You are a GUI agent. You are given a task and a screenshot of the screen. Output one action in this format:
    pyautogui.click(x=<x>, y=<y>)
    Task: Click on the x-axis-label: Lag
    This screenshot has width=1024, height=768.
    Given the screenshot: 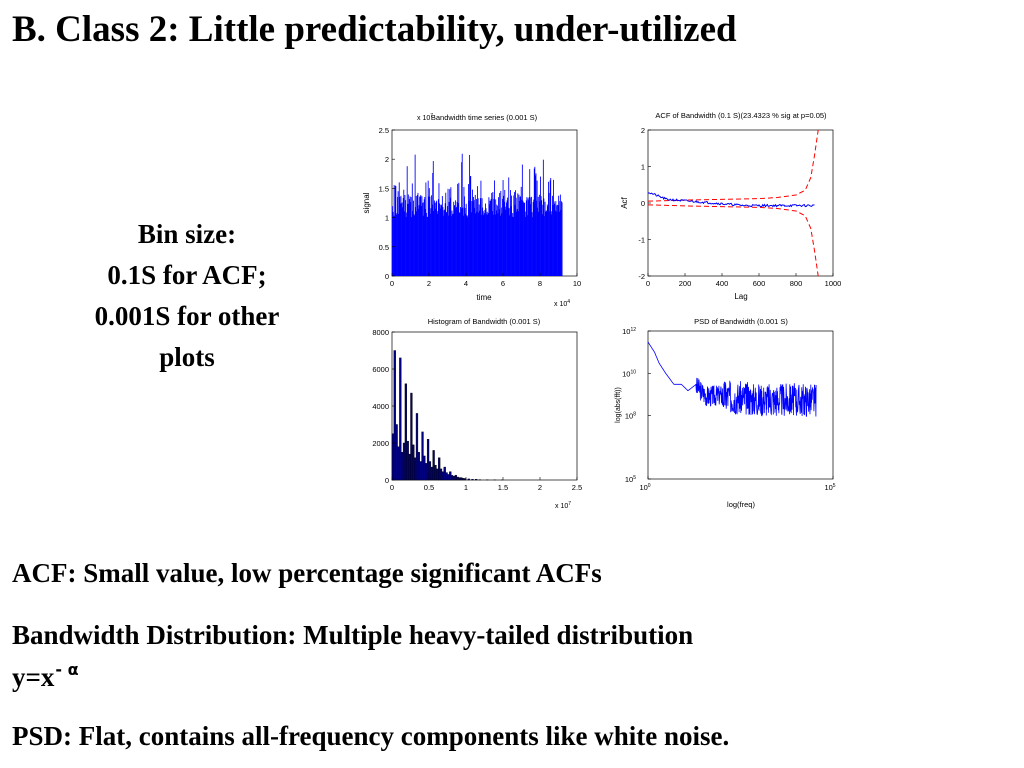 What is the action you would take?
    pyautogui.click(x=740, y=296)
    